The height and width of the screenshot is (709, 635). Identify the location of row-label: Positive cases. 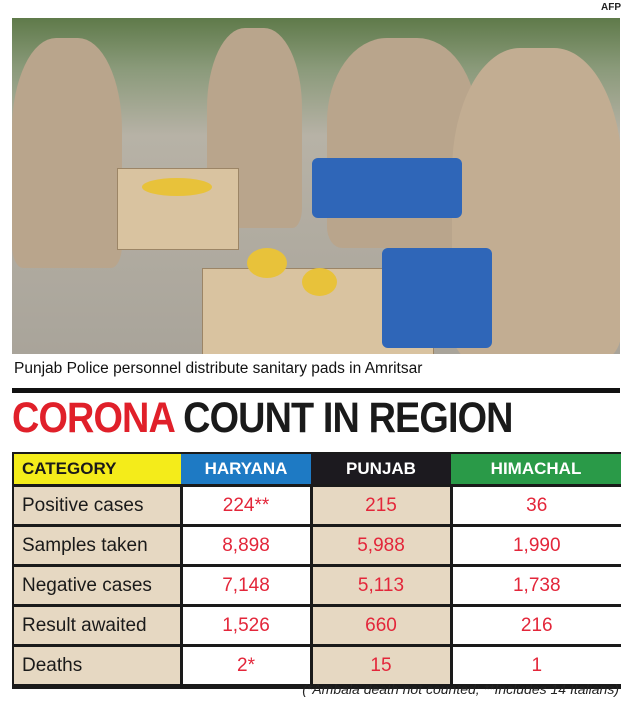
(98, 506).